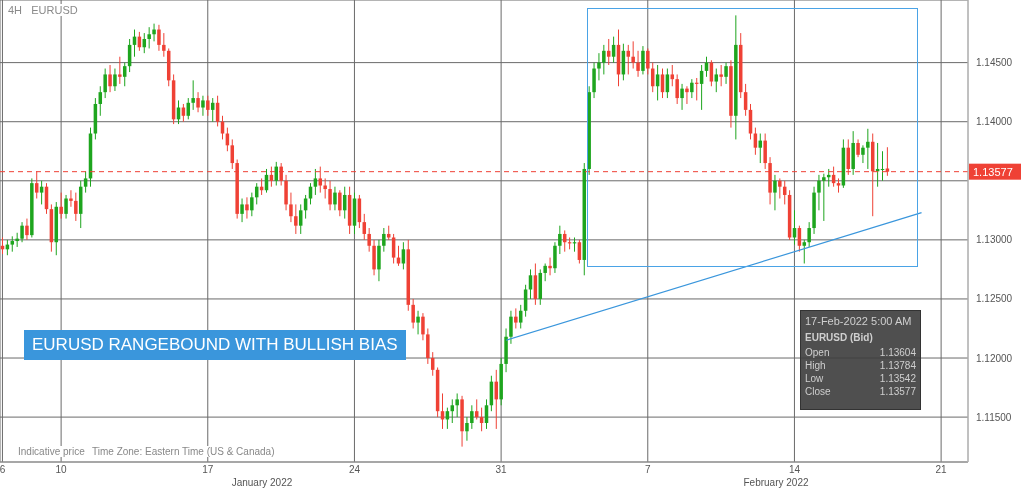 This screenshot has width=1024, height=490. What do you see at coordinates (859, 321) in the screenshot?
I see `annotation: 17-Feb-2022 5:00 AM` at bounding box center [859, 321].